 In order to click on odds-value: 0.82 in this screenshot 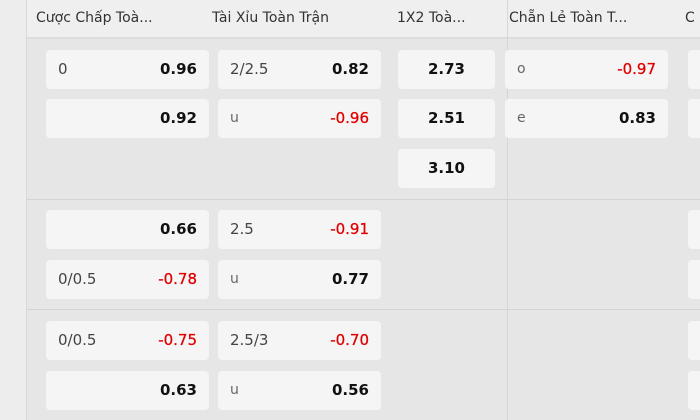, I will do `click(350, 69)`.